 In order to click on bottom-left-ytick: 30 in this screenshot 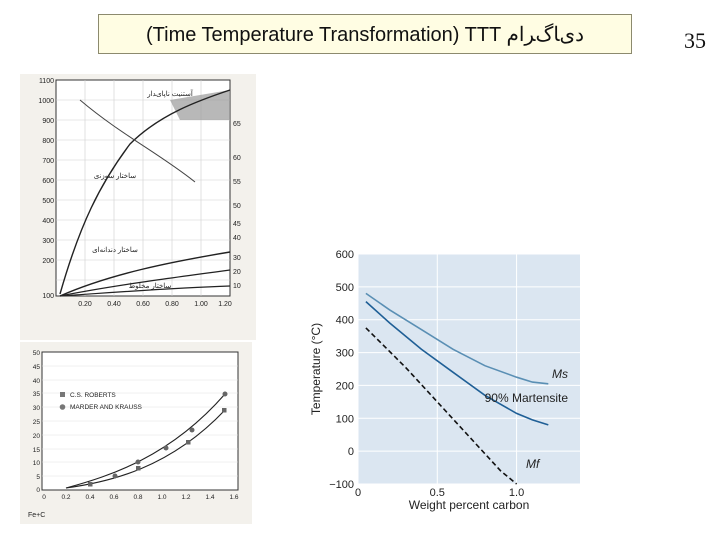, I will do `click(37, 408)`.